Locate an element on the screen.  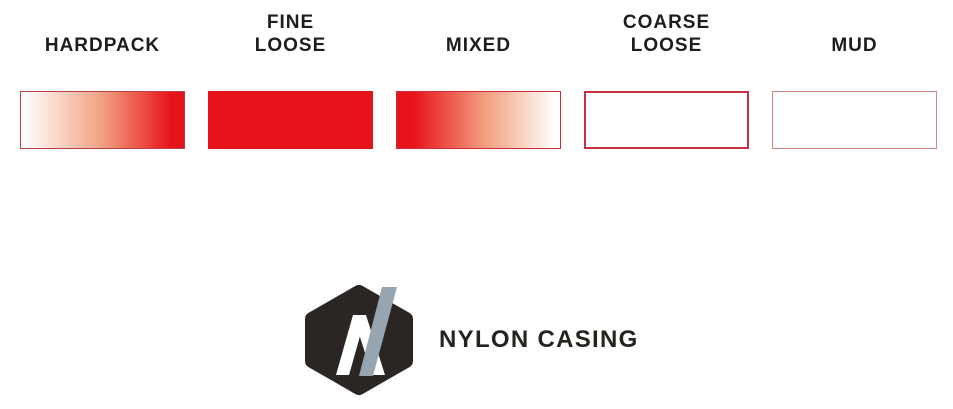
terrain-label-fine-loose: FINE LOOSE is located at coordinates (290, 34).